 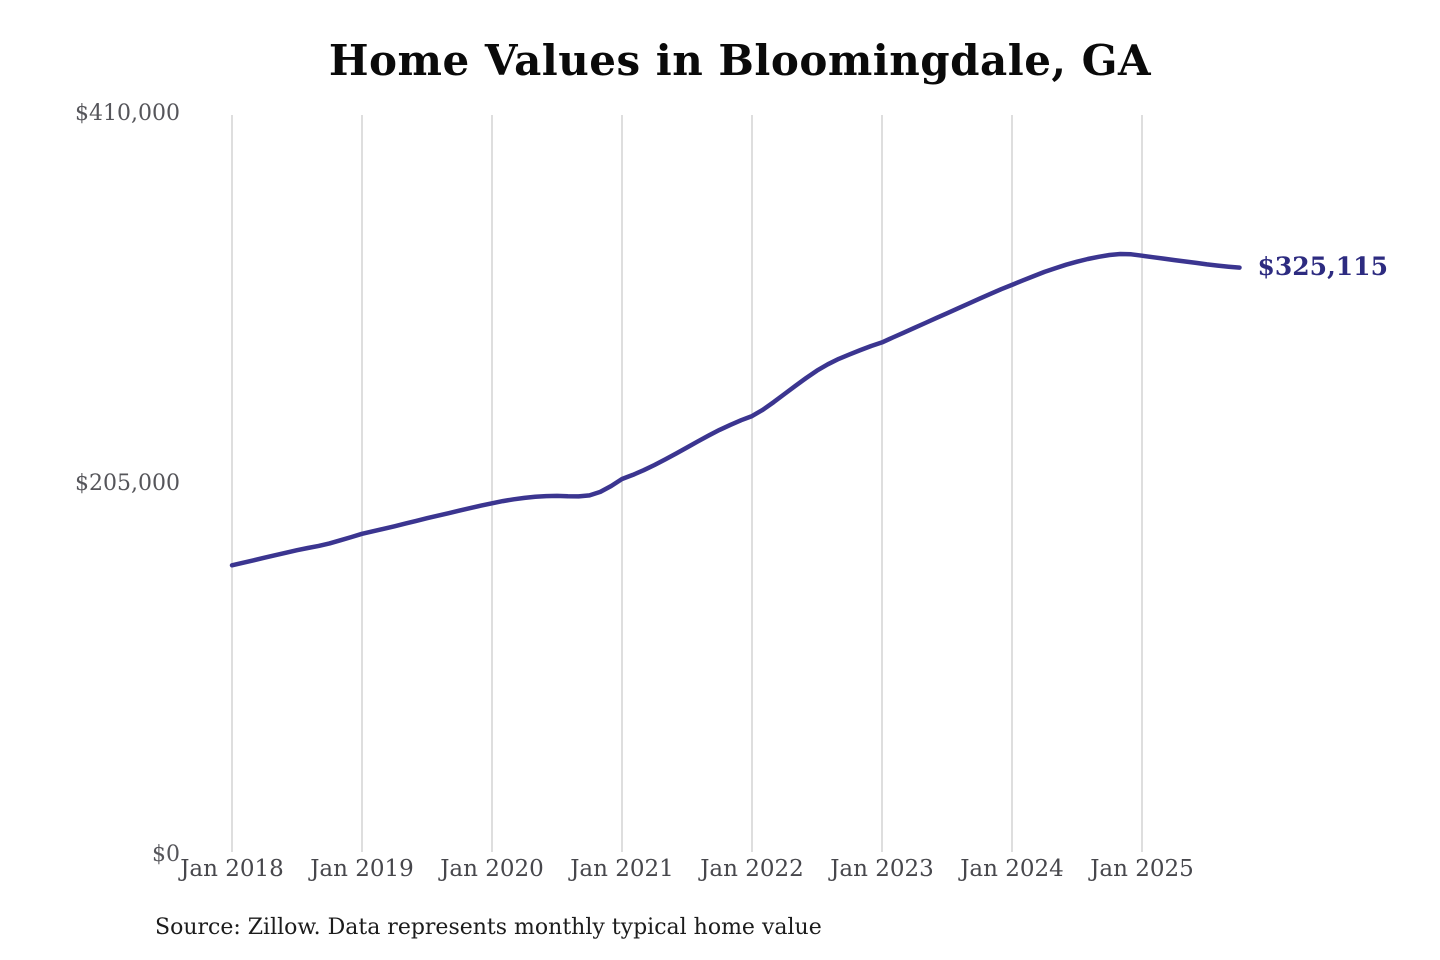 What do you see at coordinates (1142, 869) in the screenshot?
I see `x-axis-tick-jan-2025: Jan 2025` at bounding box center [1142, 869].